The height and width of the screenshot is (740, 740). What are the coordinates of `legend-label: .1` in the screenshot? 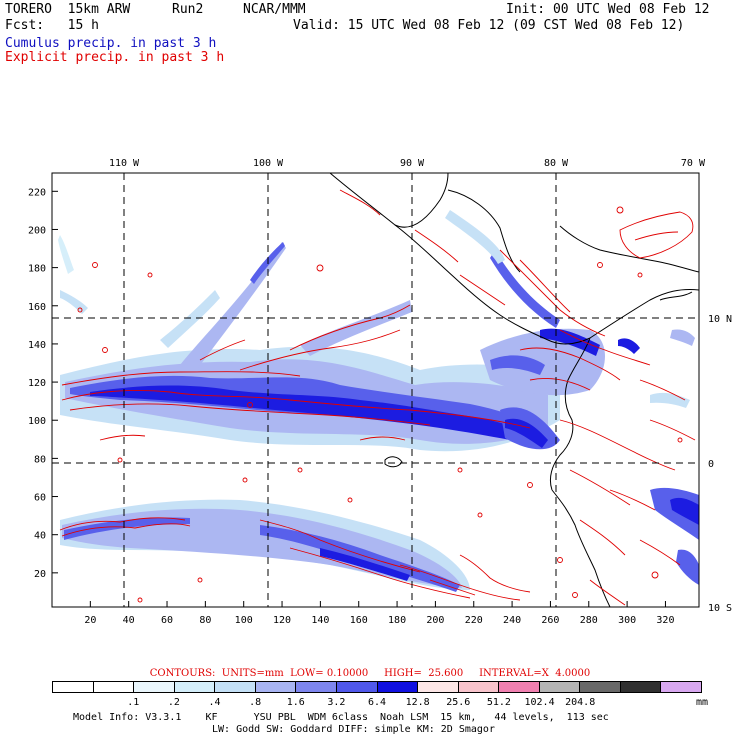 It's located at (133, 702).